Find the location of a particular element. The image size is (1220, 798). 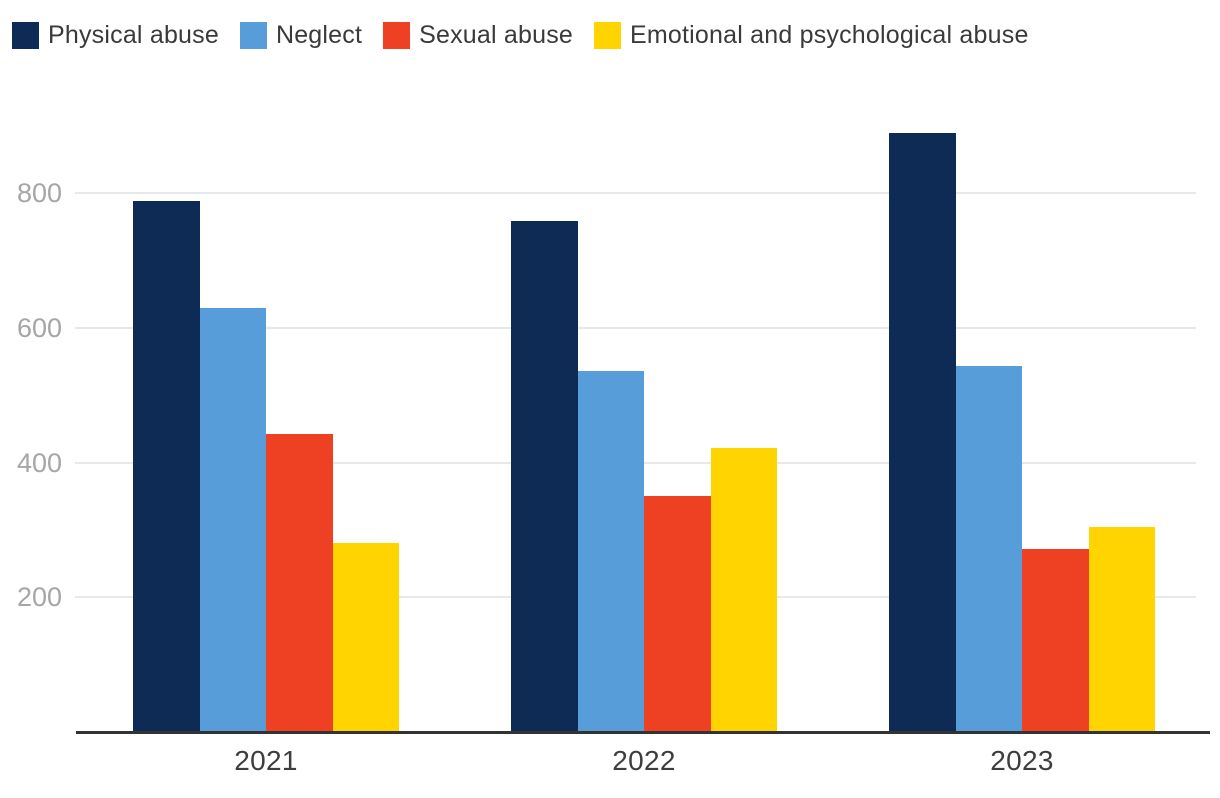

legend-label: Physical abuse is located at coordinates (133, 35).